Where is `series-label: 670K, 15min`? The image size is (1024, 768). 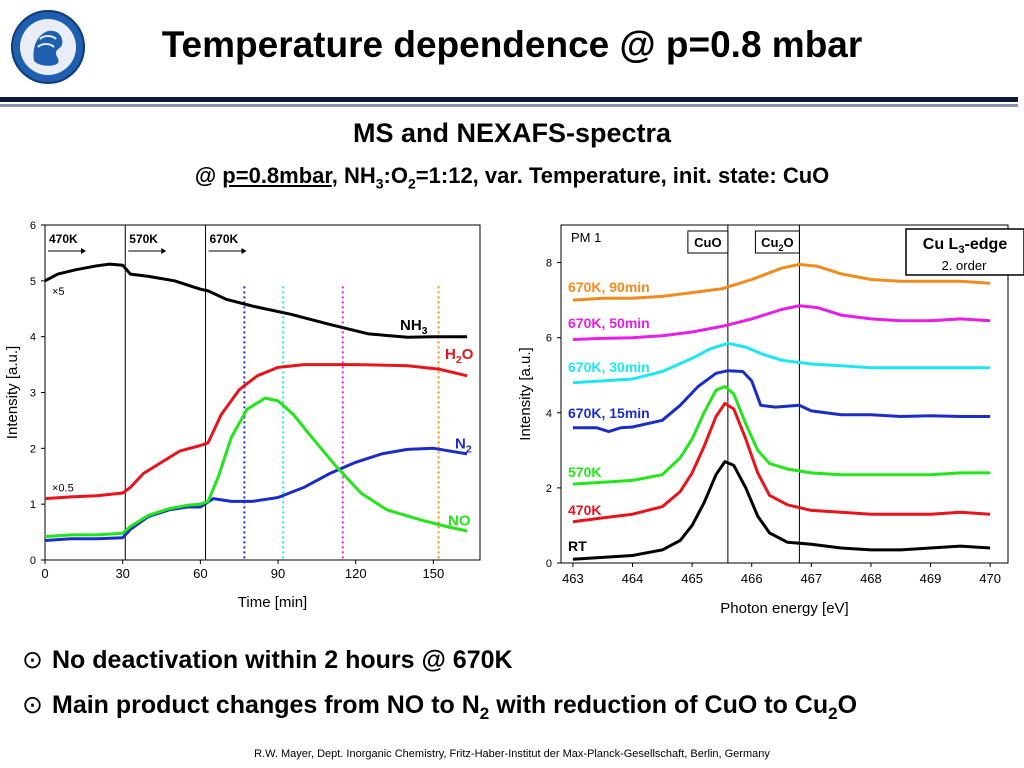
series-label: 670K, 15min is located at coordinates (609, 413).